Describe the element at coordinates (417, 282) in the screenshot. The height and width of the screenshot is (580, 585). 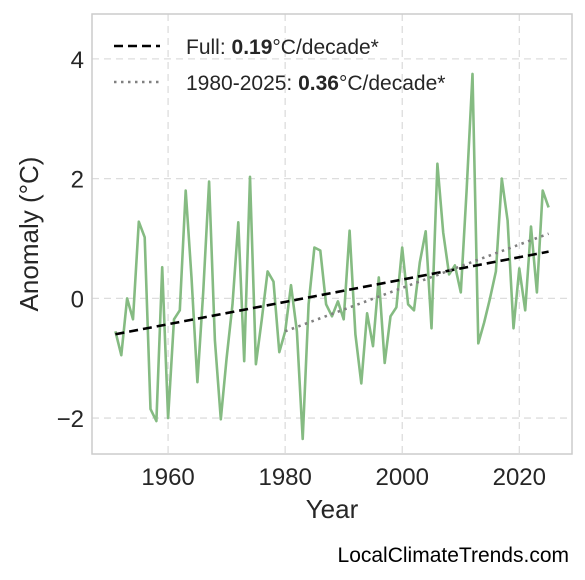
I see `trend-line-recent` at that location.